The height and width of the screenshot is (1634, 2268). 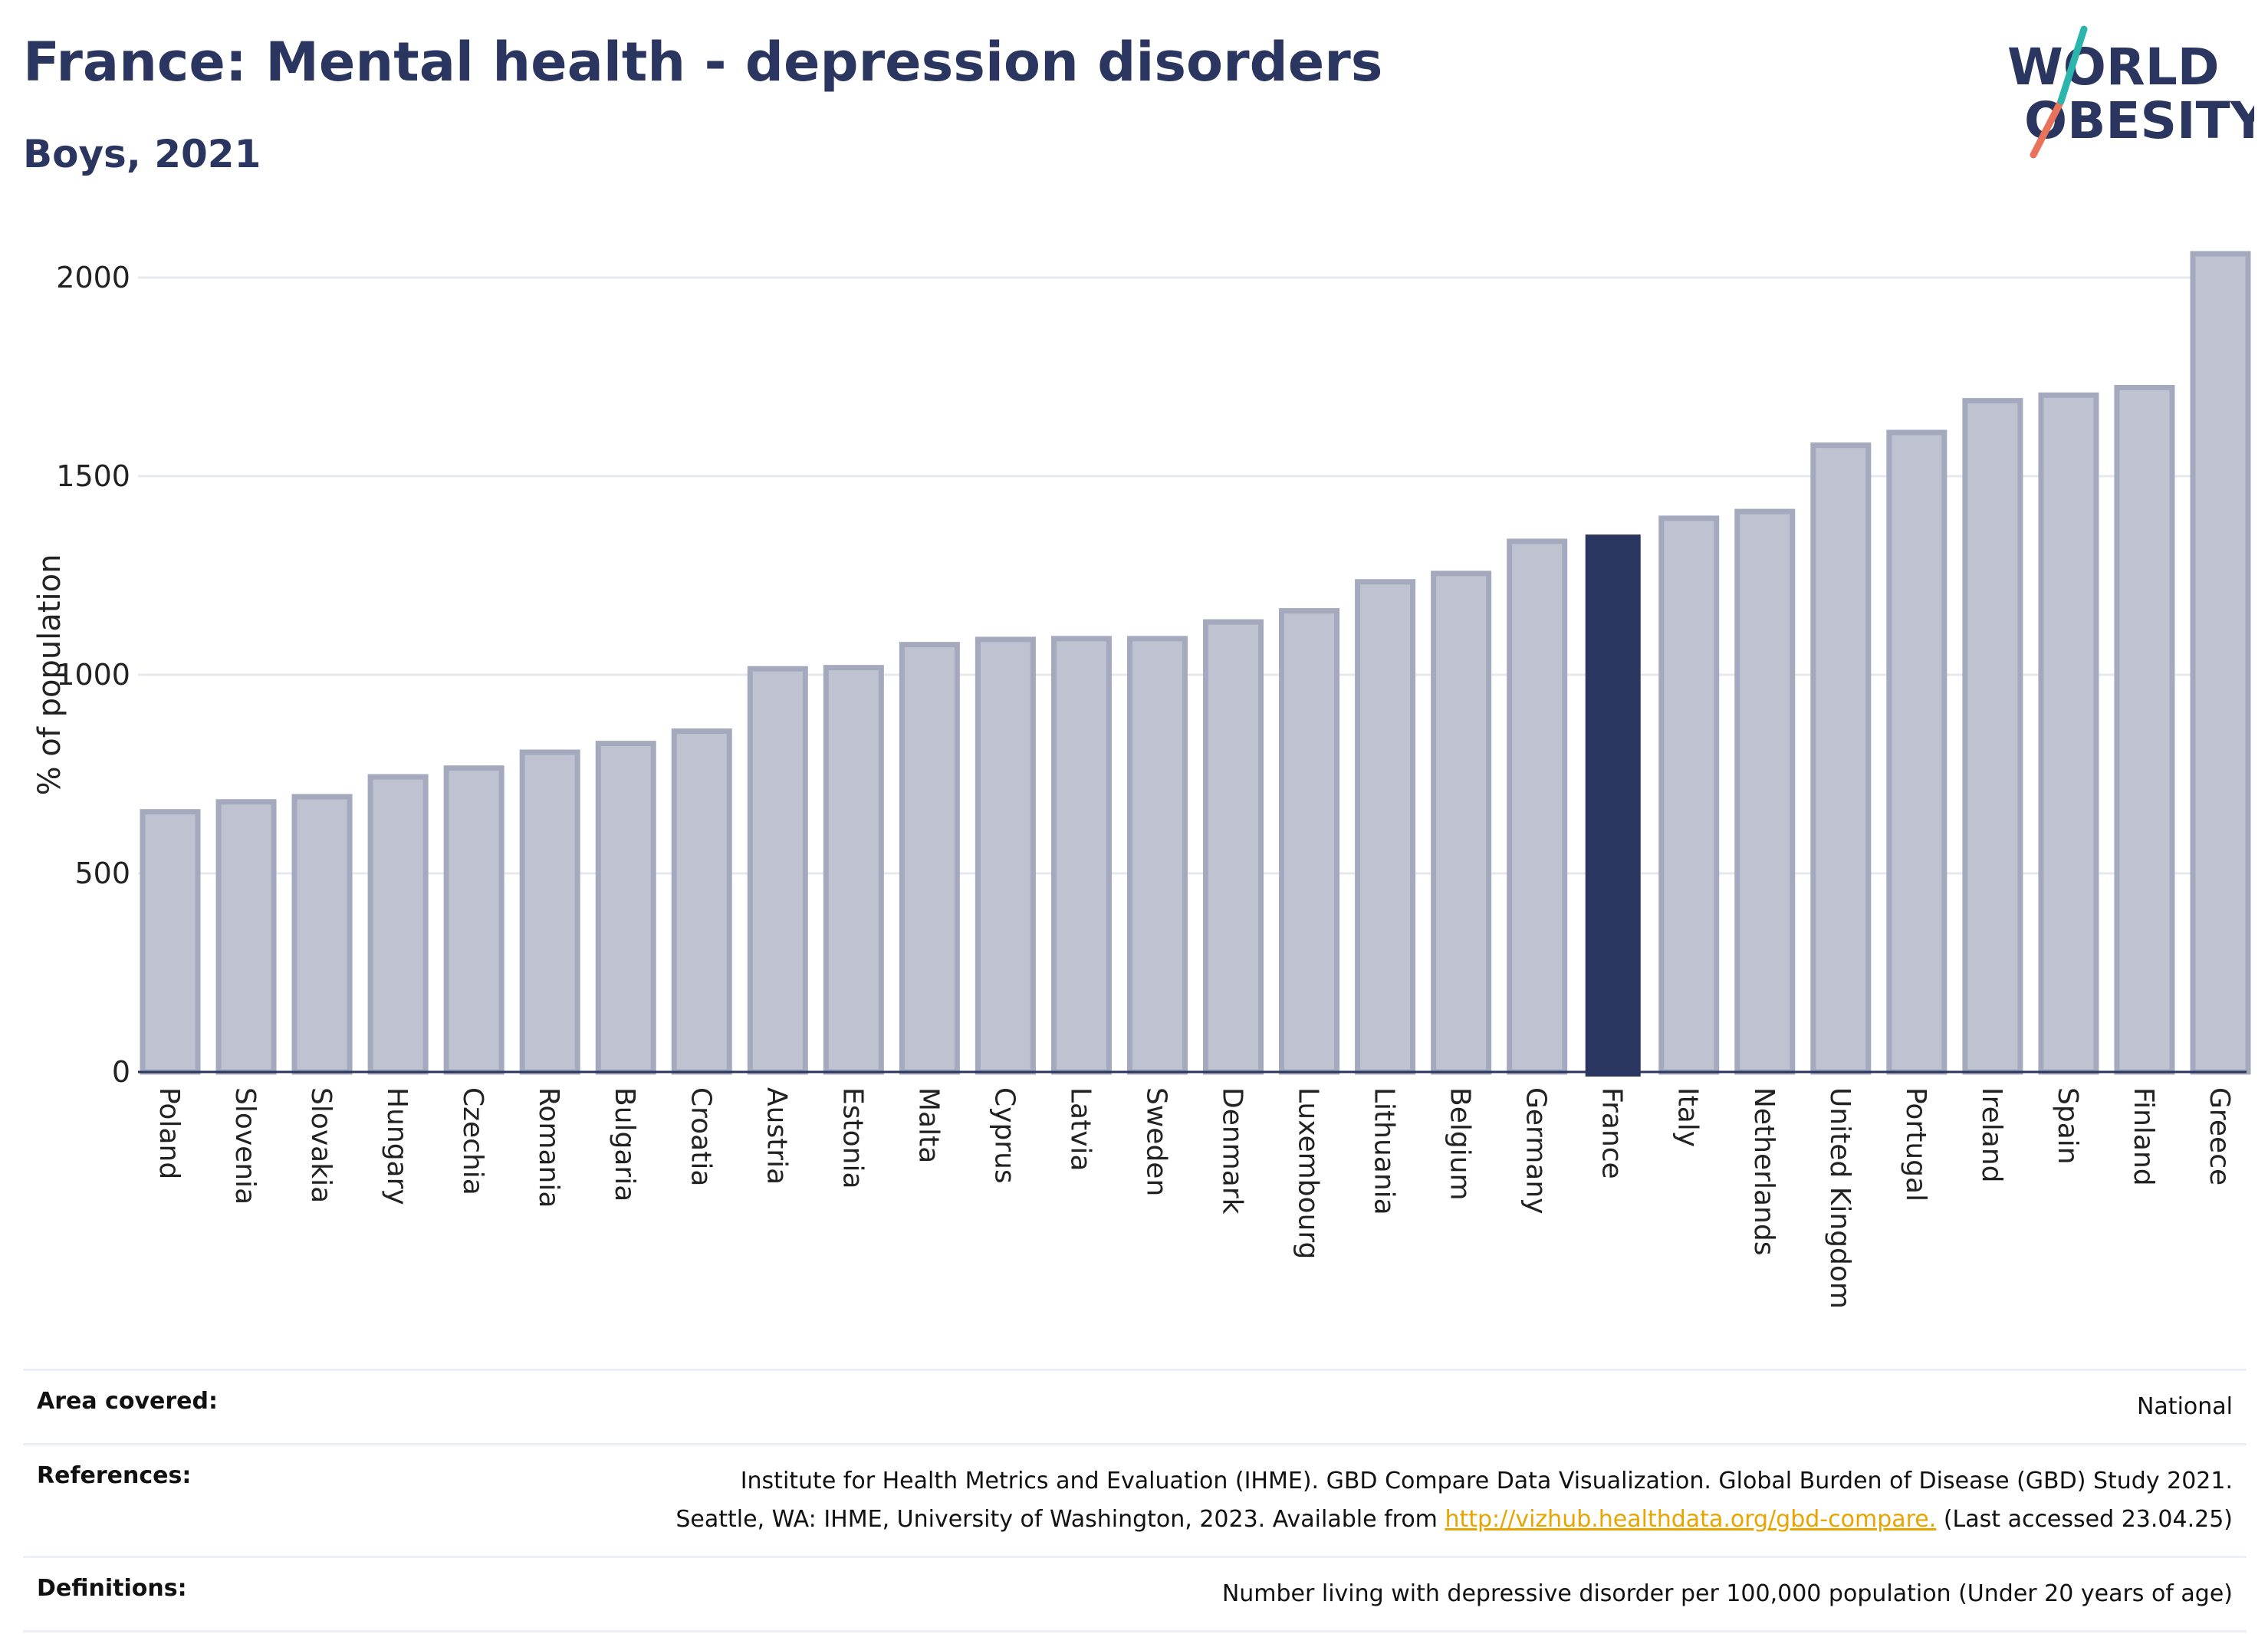 What do you see at coordinates (1764, 1171) in the screenshot?
I see `x-tick-label: Netherlands` at bounding box center [1764, 1171].